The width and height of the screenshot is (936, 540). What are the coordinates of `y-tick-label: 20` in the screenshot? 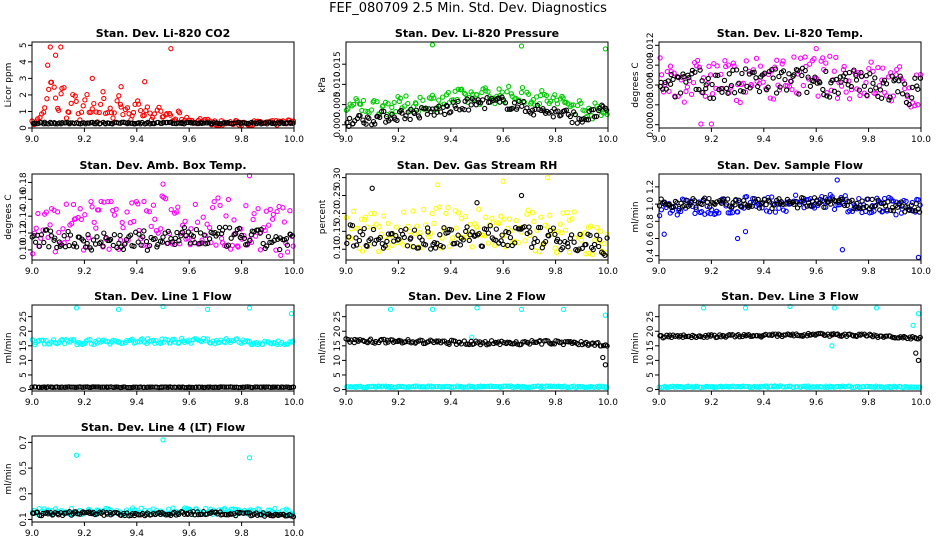 It's located at (338, 331).